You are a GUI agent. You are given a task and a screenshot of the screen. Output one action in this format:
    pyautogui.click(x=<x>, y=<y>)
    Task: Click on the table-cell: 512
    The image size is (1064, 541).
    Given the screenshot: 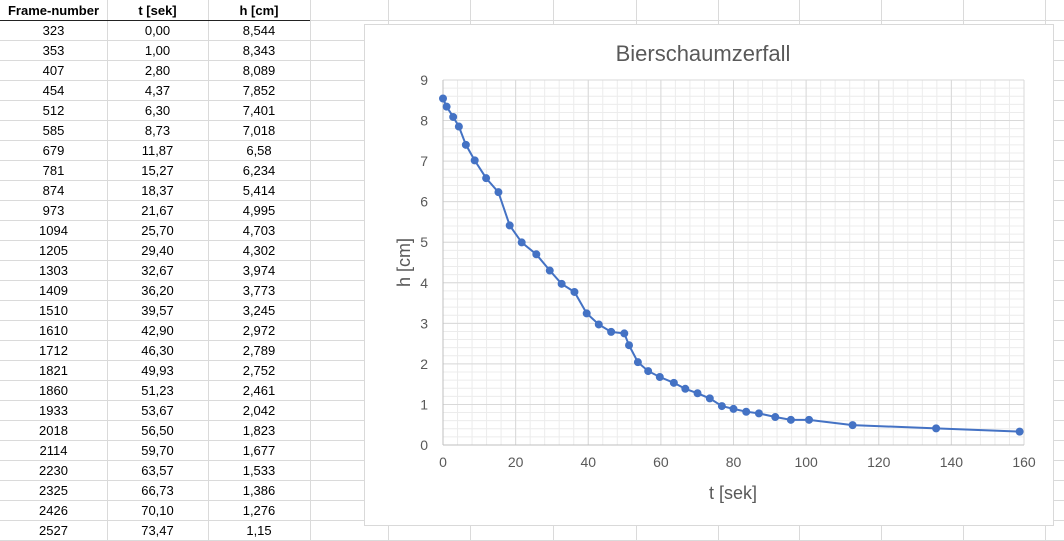 What is the action you would take?
    pyautogui.click(x=53, y=110)
    